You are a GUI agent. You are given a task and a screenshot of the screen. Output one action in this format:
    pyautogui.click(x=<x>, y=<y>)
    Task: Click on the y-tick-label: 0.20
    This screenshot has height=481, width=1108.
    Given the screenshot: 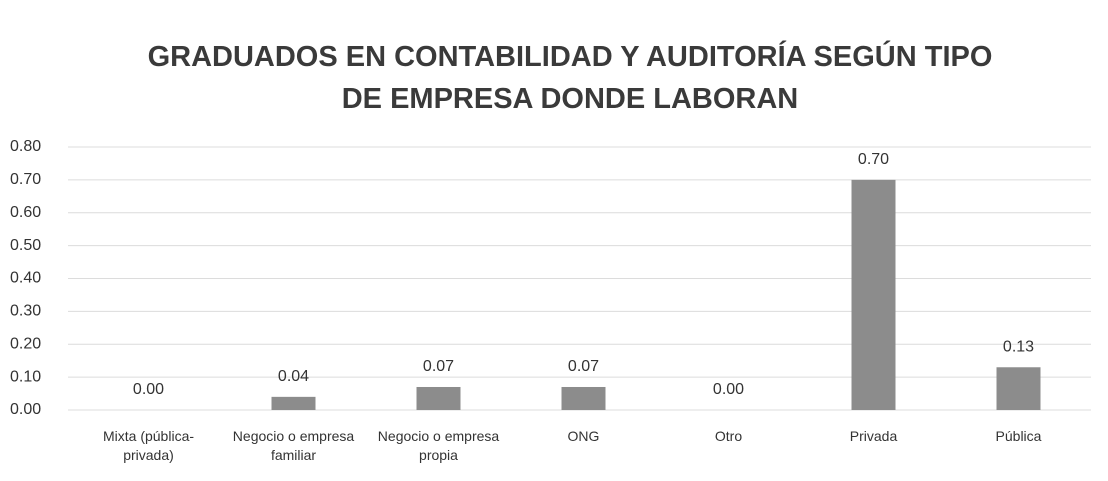 What is the action you would take?
    pyautogui.click(x=25, y=343)
    